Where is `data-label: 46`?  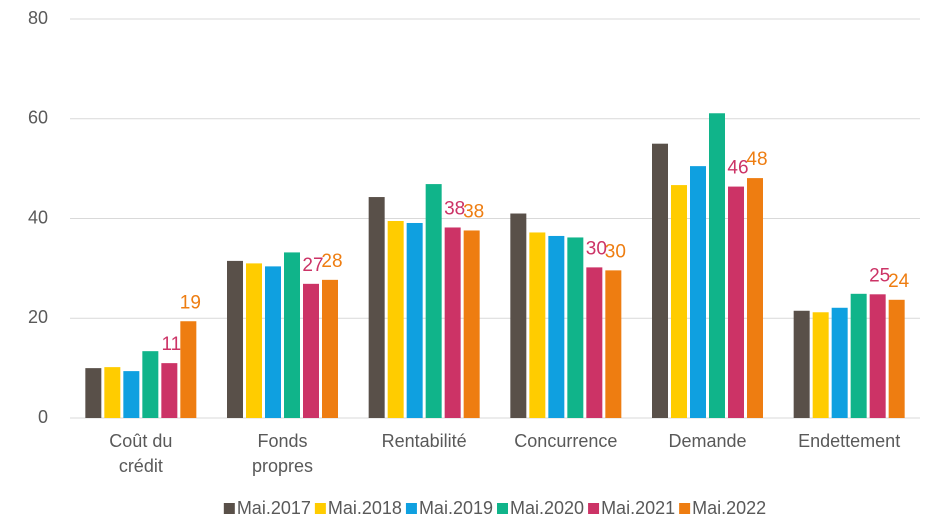 data-label: 46 is located at coordinates (737, 168).